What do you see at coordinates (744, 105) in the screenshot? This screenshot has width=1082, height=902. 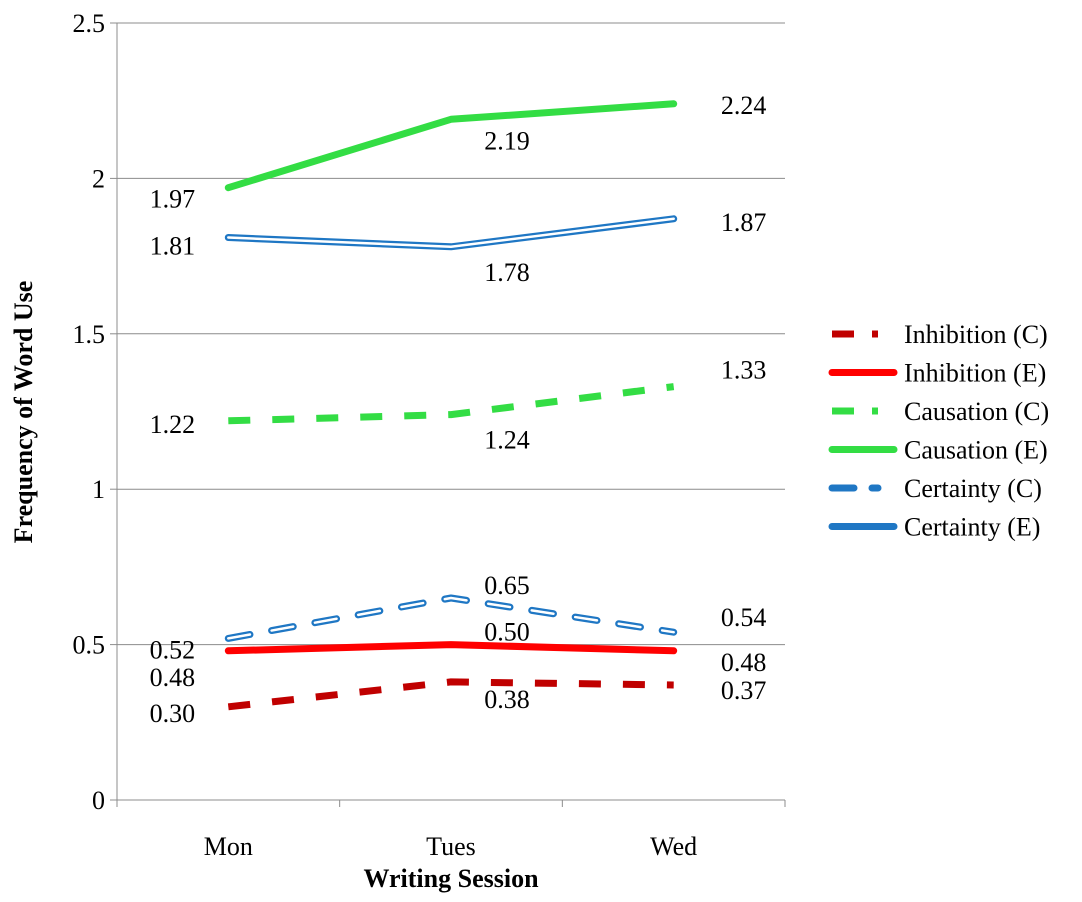 I see `data-label: 2.24` at bounding box center [744, 105].